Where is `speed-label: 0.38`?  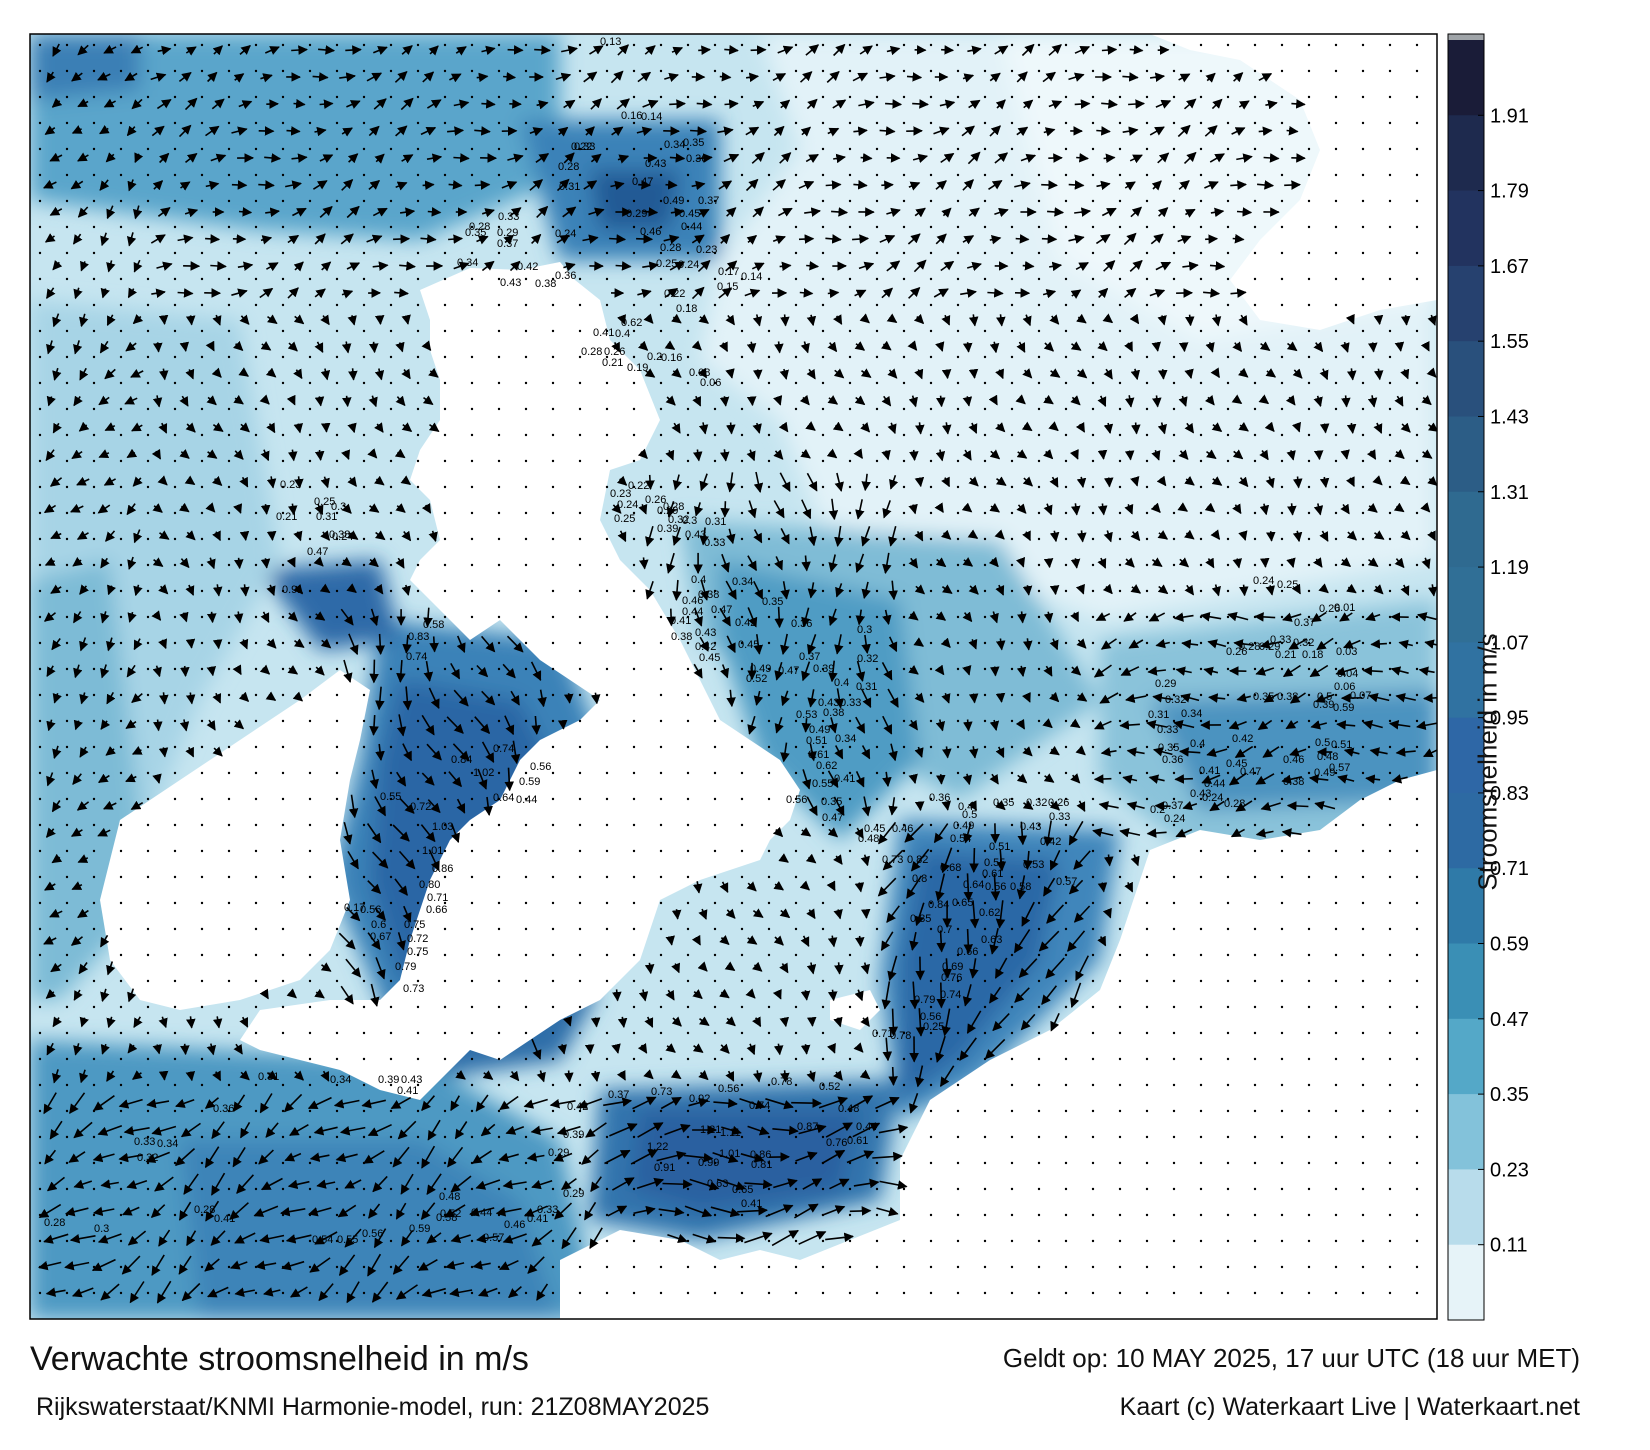 speed-label: 0.38 is located at coordinates (681, 637).